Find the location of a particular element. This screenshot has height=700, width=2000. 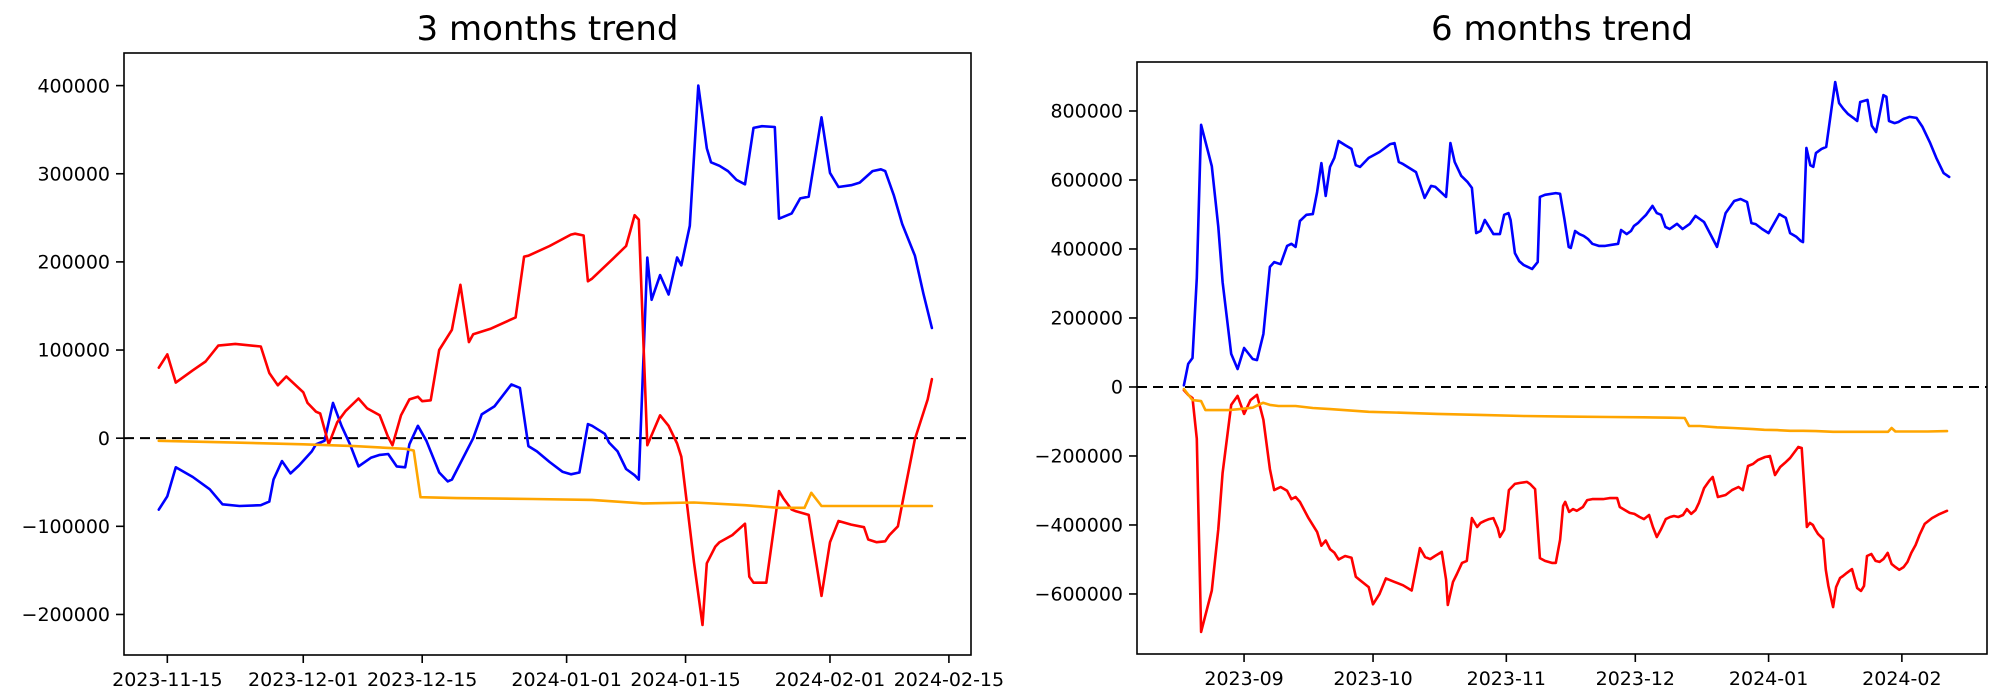

x-tick-label: 2023-11-15 is located at coordinates (167, 680).